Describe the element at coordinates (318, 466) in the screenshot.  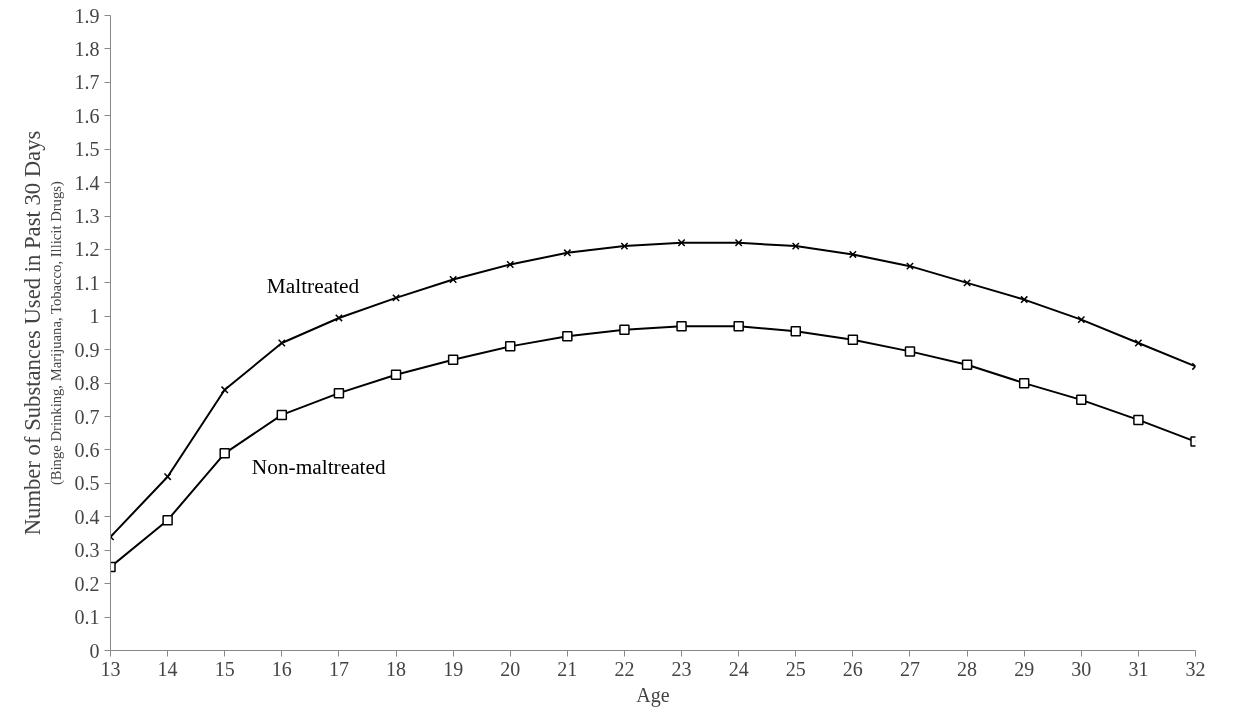
I see `series-label: Non-maltreated` at that location.